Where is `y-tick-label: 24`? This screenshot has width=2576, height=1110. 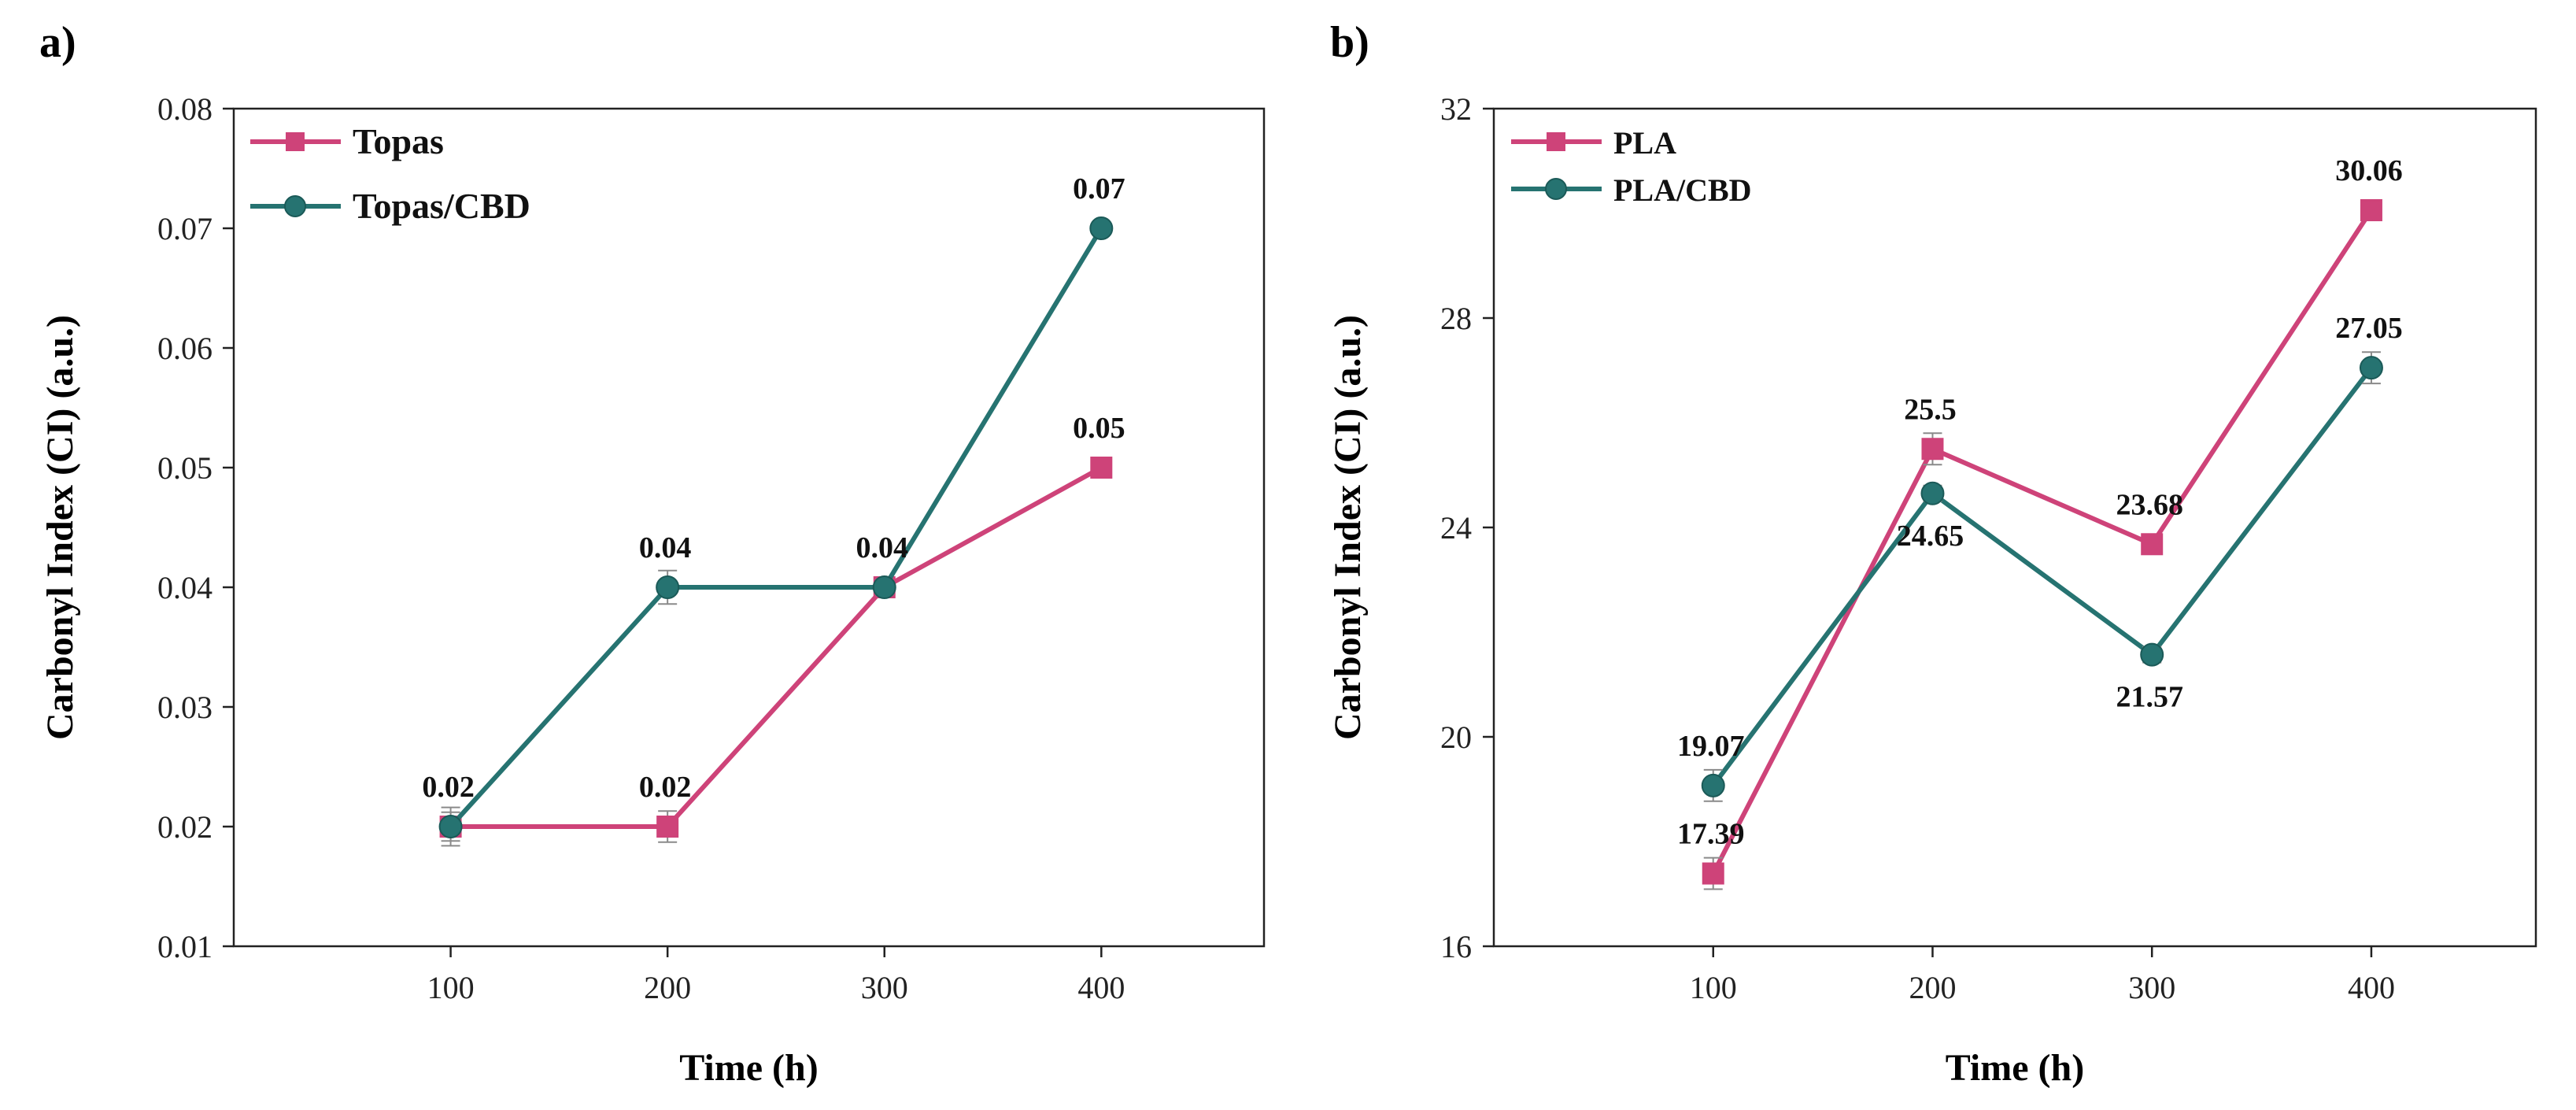 y-tick-label: 24 is located at coordinates (1456, 528).